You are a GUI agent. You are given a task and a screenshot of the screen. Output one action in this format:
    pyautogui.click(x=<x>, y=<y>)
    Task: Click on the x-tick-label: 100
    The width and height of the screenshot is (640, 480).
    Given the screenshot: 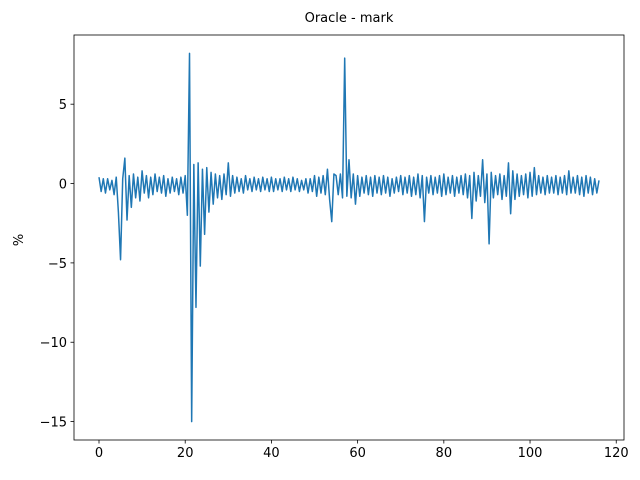 What is the action you would take?
    pyautogui.click(x=530, y=453)
    